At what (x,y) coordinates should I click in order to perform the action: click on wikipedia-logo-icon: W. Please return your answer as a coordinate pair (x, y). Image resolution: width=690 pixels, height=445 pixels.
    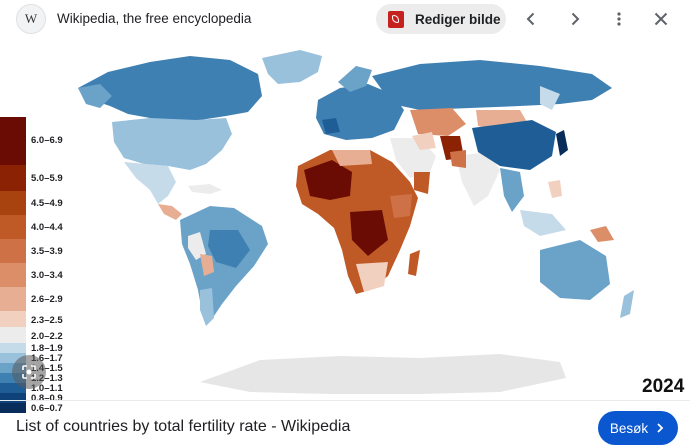
    Looking at the image, I should click on (31, 19).